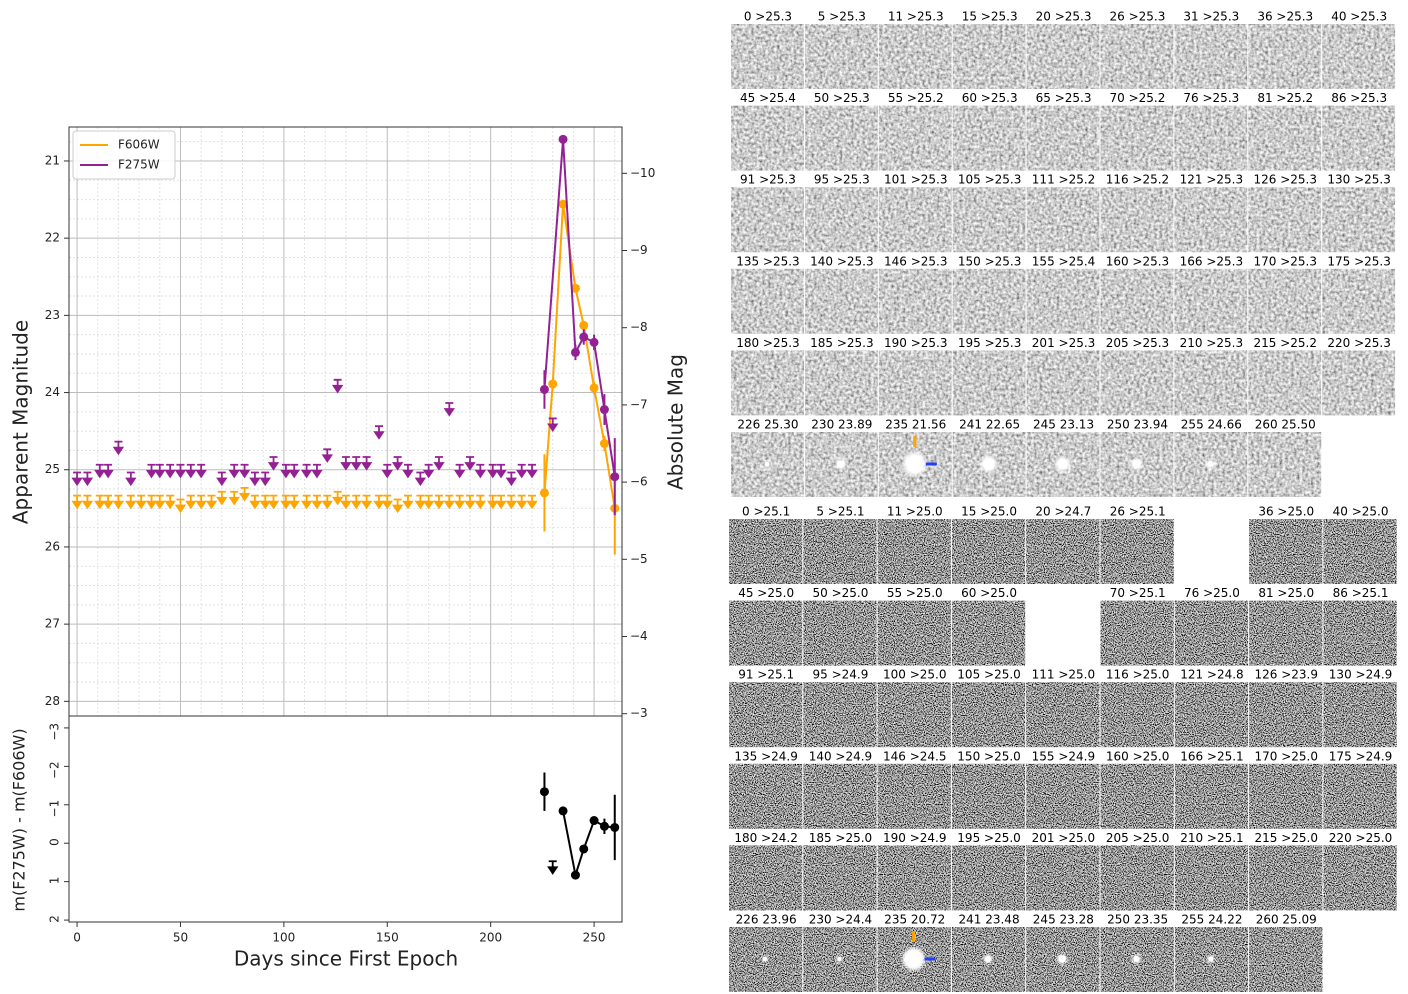  What do you see at coordinates (1286, 920) in the screenshot?
I see `stamp-label: 260 25.09` at bounding box center [1286, 920].